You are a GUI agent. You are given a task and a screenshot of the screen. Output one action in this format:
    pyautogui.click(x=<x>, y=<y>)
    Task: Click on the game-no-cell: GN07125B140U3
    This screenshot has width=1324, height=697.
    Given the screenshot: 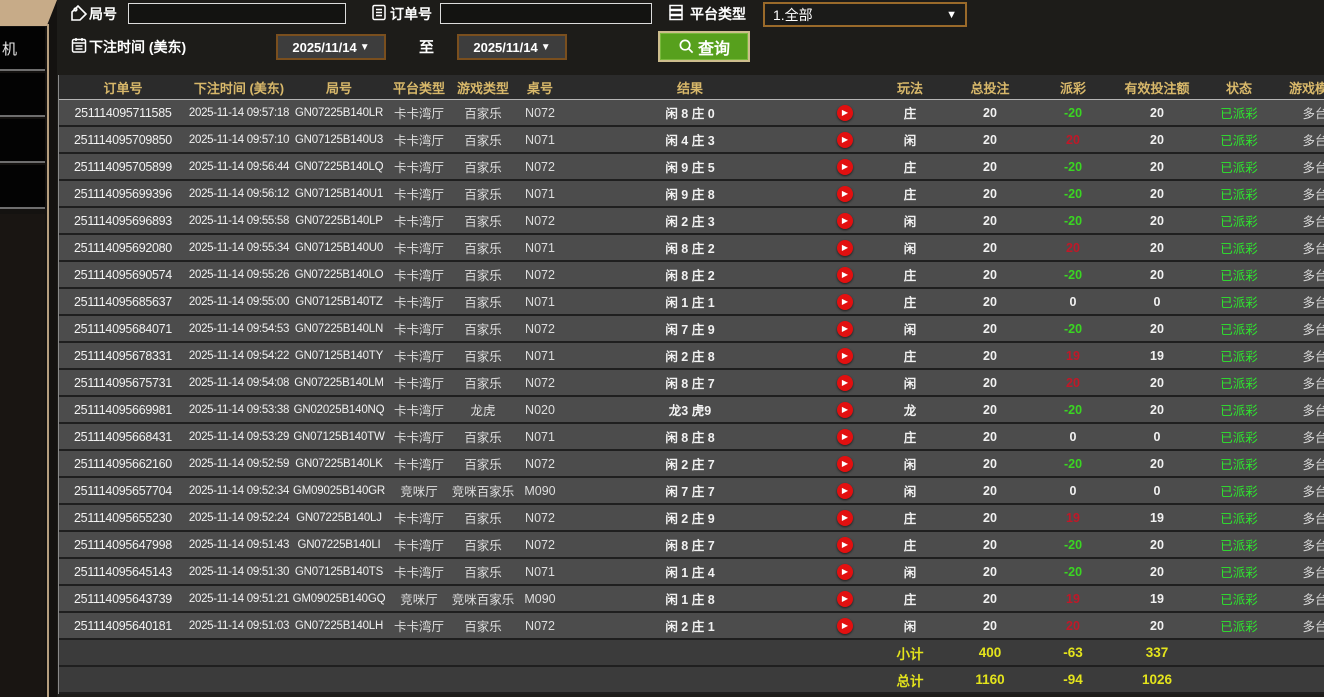 What is the action you would take?
    pyautogui.click(x=339, y=139)
    